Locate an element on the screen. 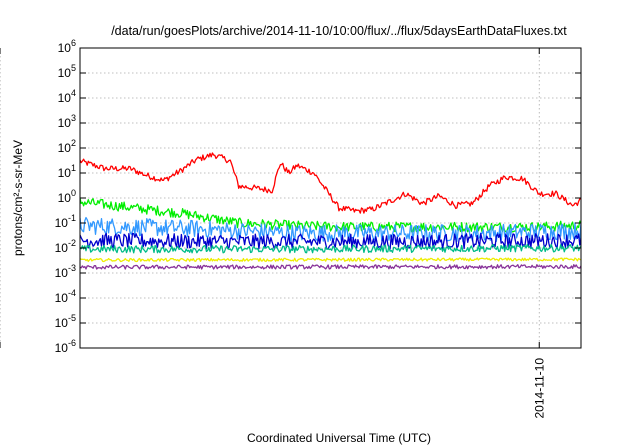  y-tick-label: 10⁵ is located at coordinates (67, 71).